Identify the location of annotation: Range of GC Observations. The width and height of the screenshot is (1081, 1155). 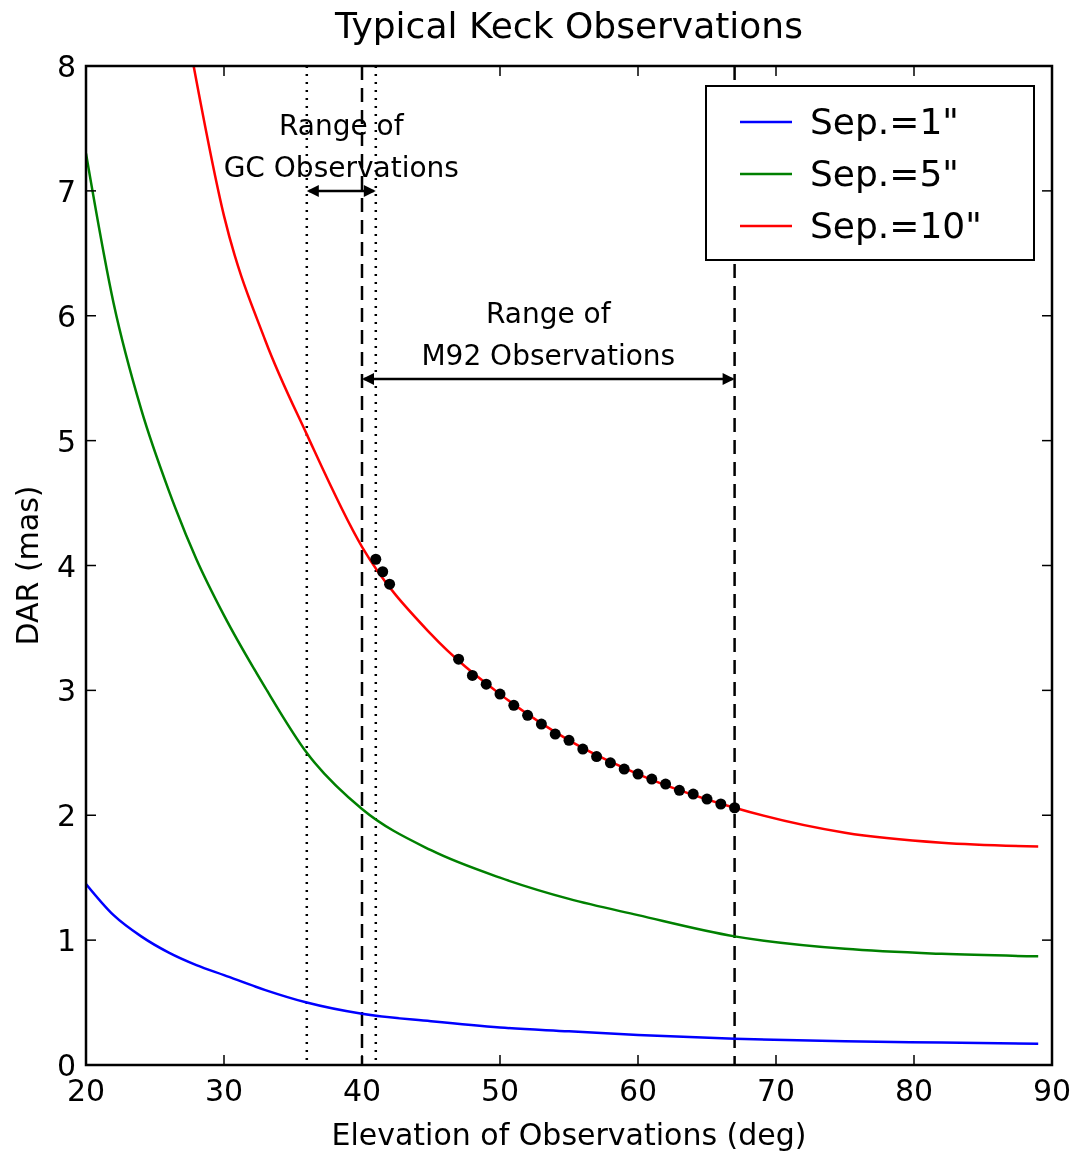
(341, 146).